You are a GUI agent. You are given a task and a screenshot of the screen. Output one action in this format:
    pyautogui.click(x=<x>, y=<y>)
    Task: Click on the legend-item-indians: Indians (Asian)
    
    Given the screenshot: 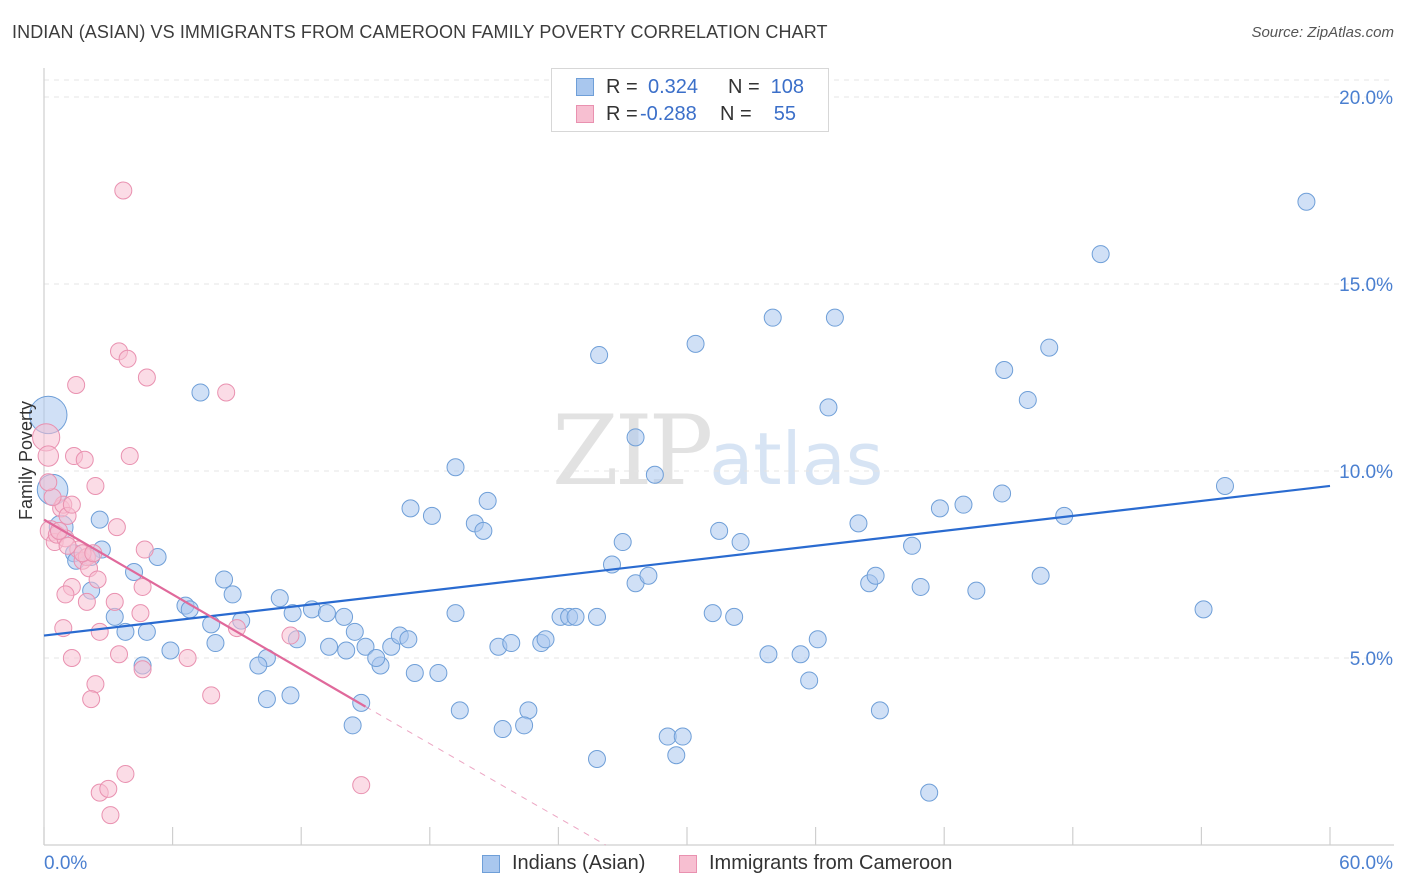 What is the action you would take?
    pyautogui.click(x=563, y=863)
    